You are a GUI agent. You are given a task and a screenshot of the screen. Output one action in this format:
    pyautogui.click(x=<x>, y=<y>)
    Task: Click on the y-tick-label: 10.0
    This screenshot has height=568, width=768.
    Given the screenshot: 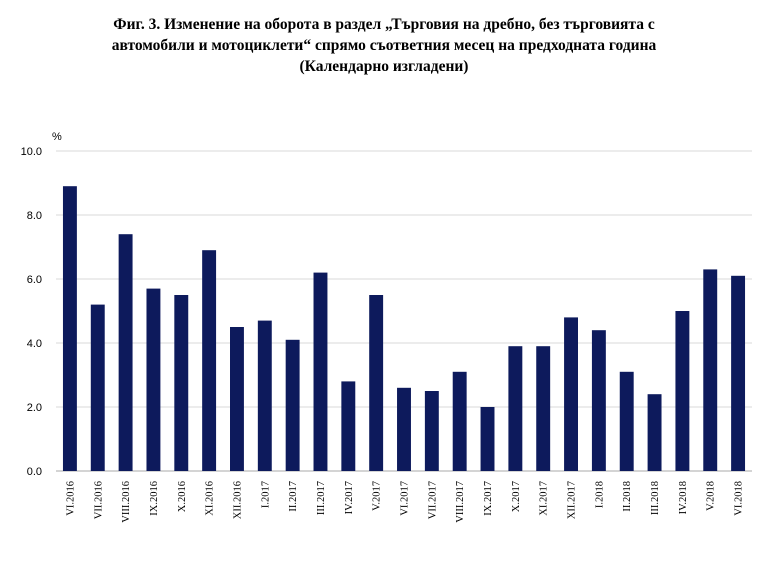 What is the action you would take?
    pyautogui.click(x=31, y=152)
    